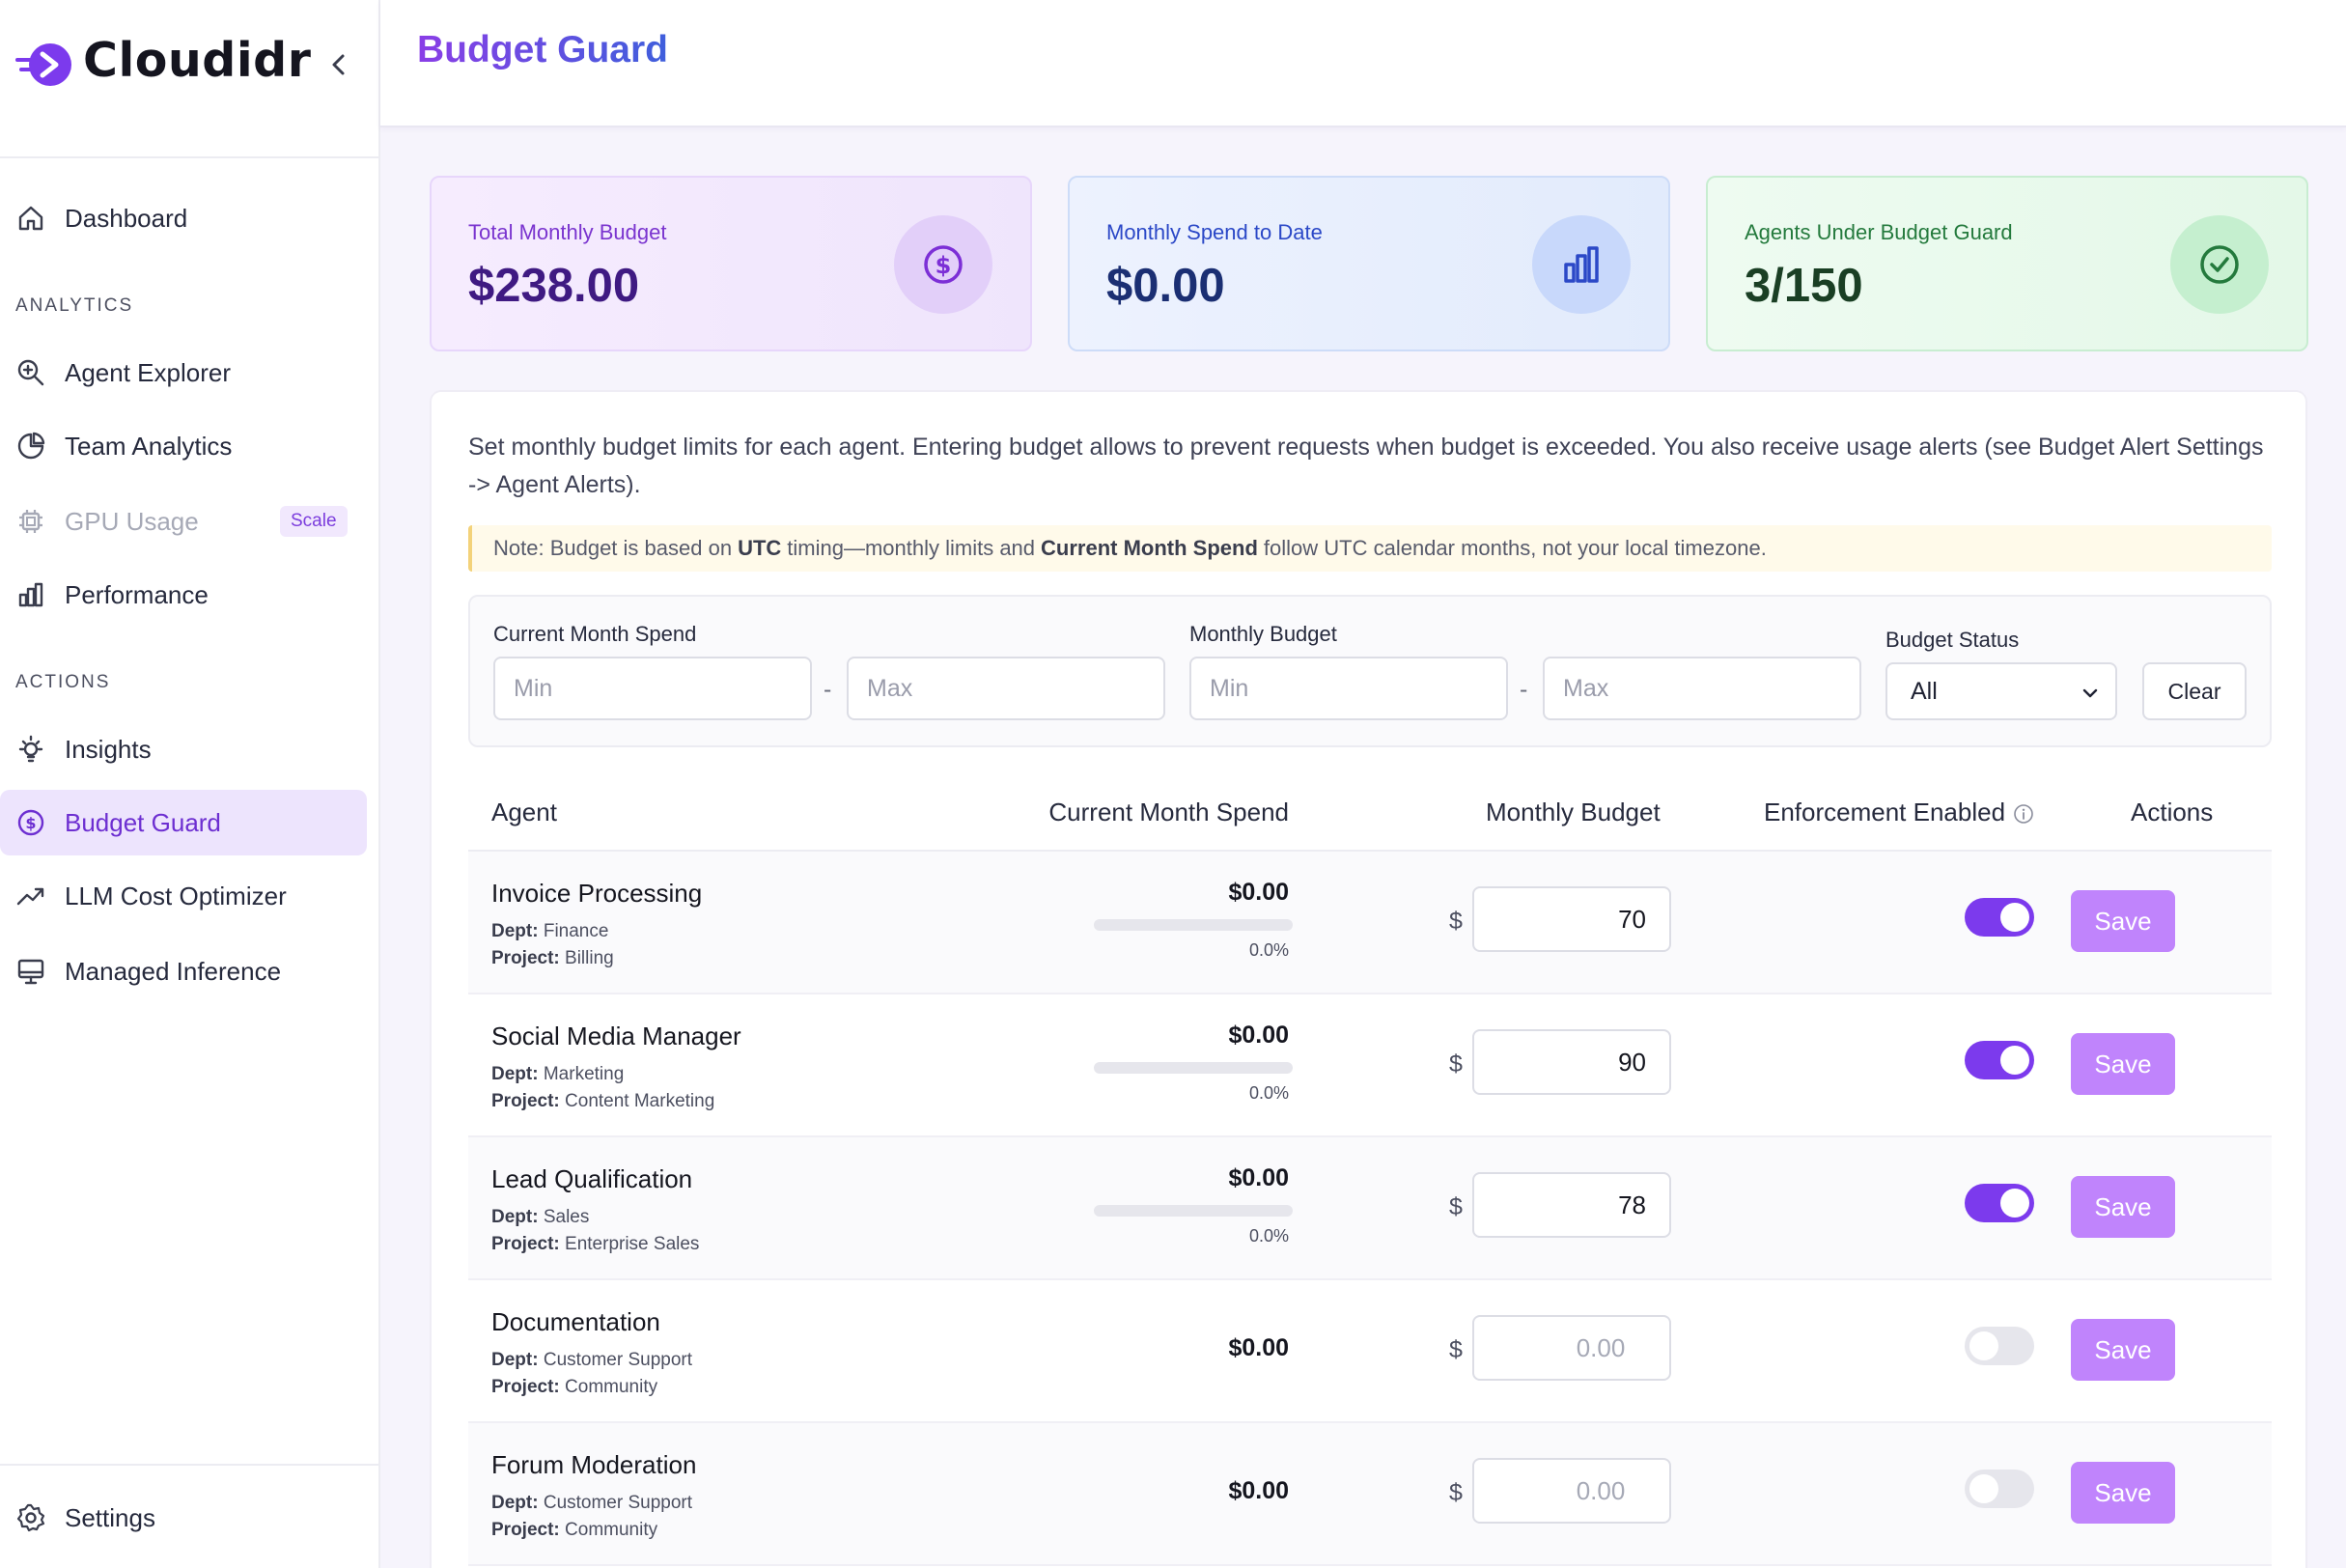  I want to click on budget-status-select: All, so click(2001, 691).